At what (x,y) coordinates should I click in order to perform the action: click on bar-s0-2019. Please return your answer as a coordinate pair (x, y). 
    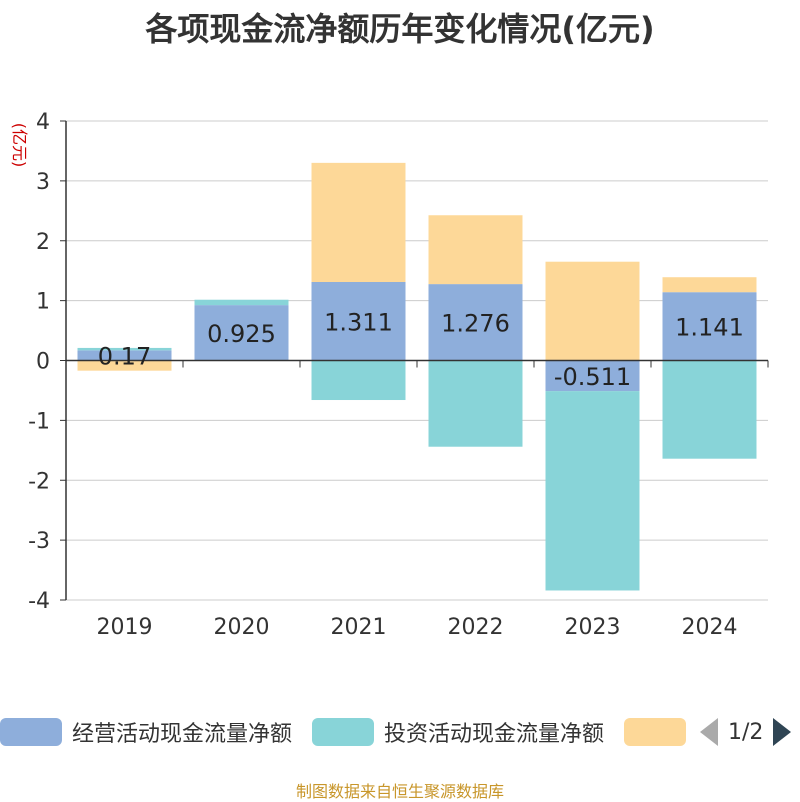
    Looking at the image, I should click on (124, 355).